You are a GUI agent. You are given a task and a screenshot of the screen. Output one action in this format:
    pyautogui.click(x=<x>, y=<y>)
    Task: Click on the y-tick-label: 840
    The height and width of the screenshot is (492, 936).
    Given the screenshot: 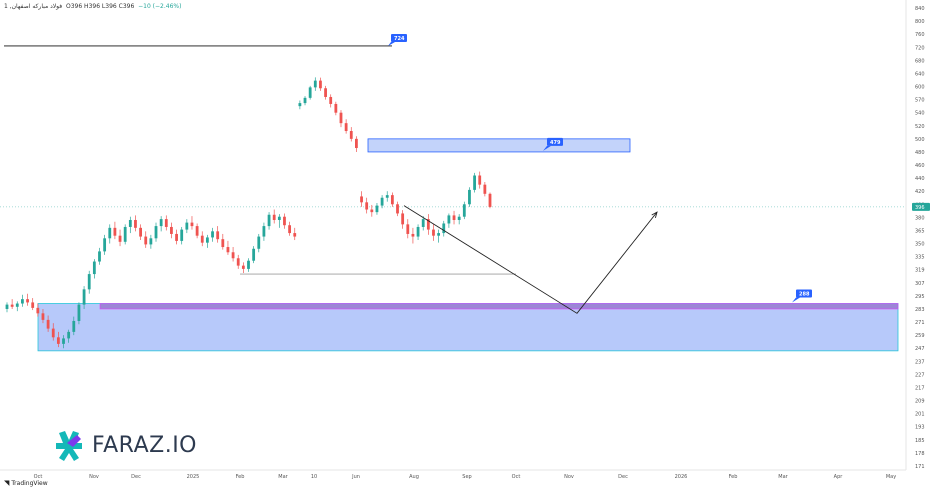 What is the action you would take?
    pyautogui.click(x=920, y=9)
    